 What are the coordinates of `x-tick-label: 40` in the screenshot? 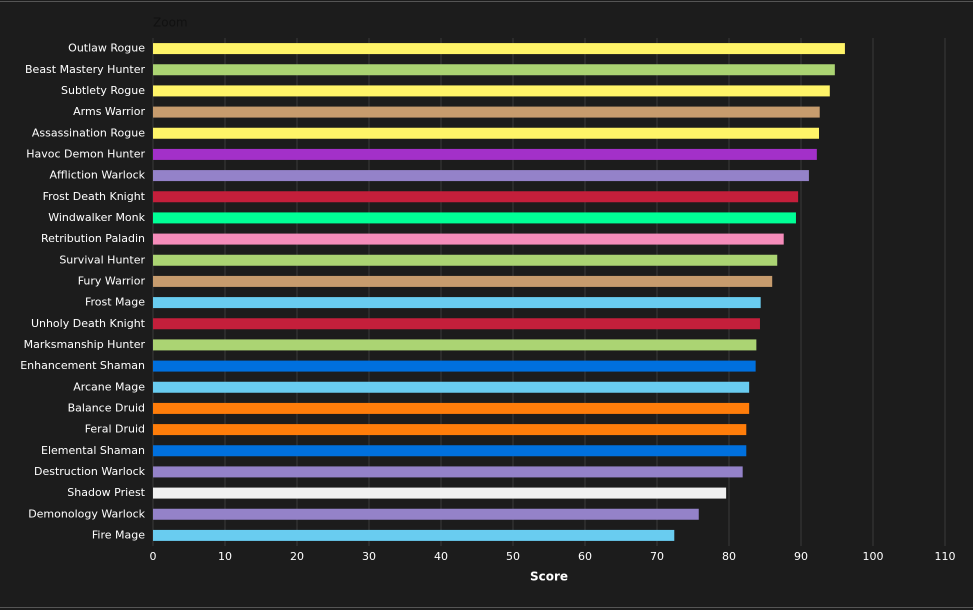 It's located at (441, 556).